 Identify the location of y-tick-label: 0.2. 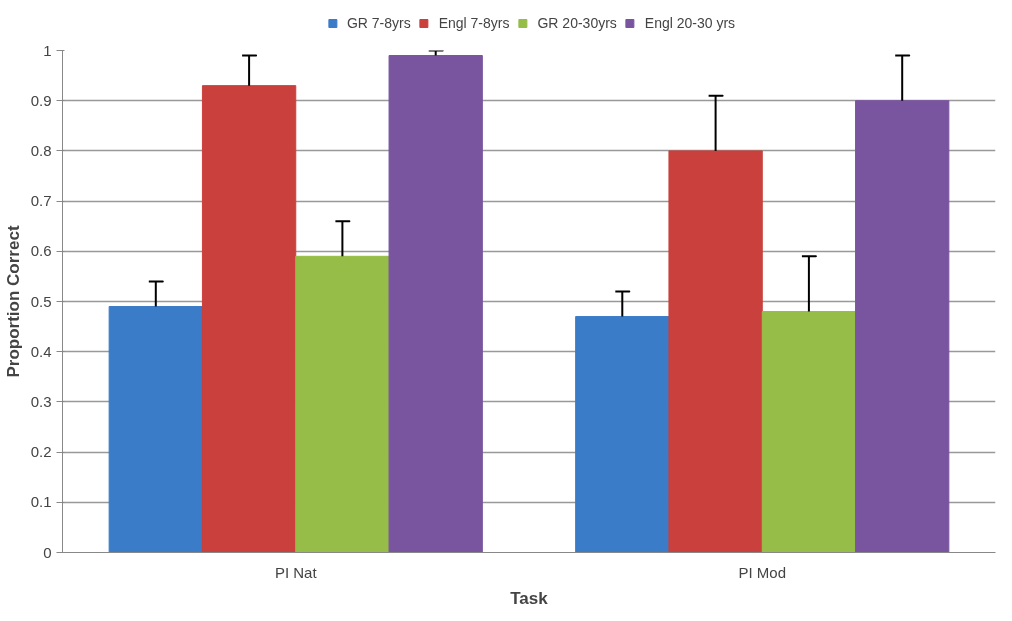
(41, 452).